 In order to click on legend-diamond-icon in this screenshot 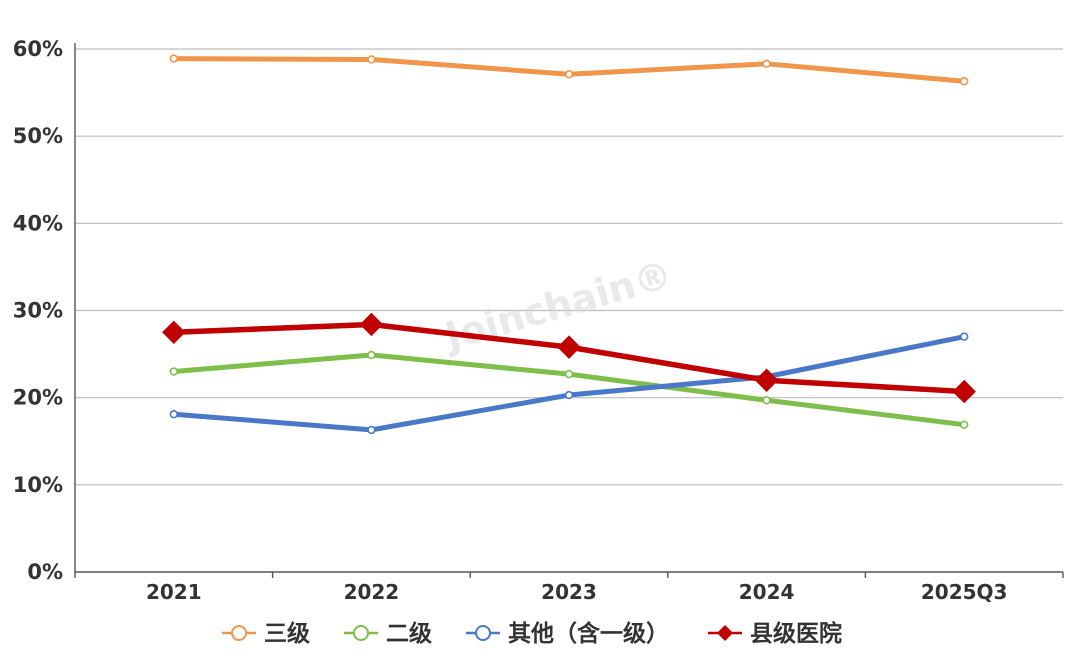, I will do `click(725, 633)`.